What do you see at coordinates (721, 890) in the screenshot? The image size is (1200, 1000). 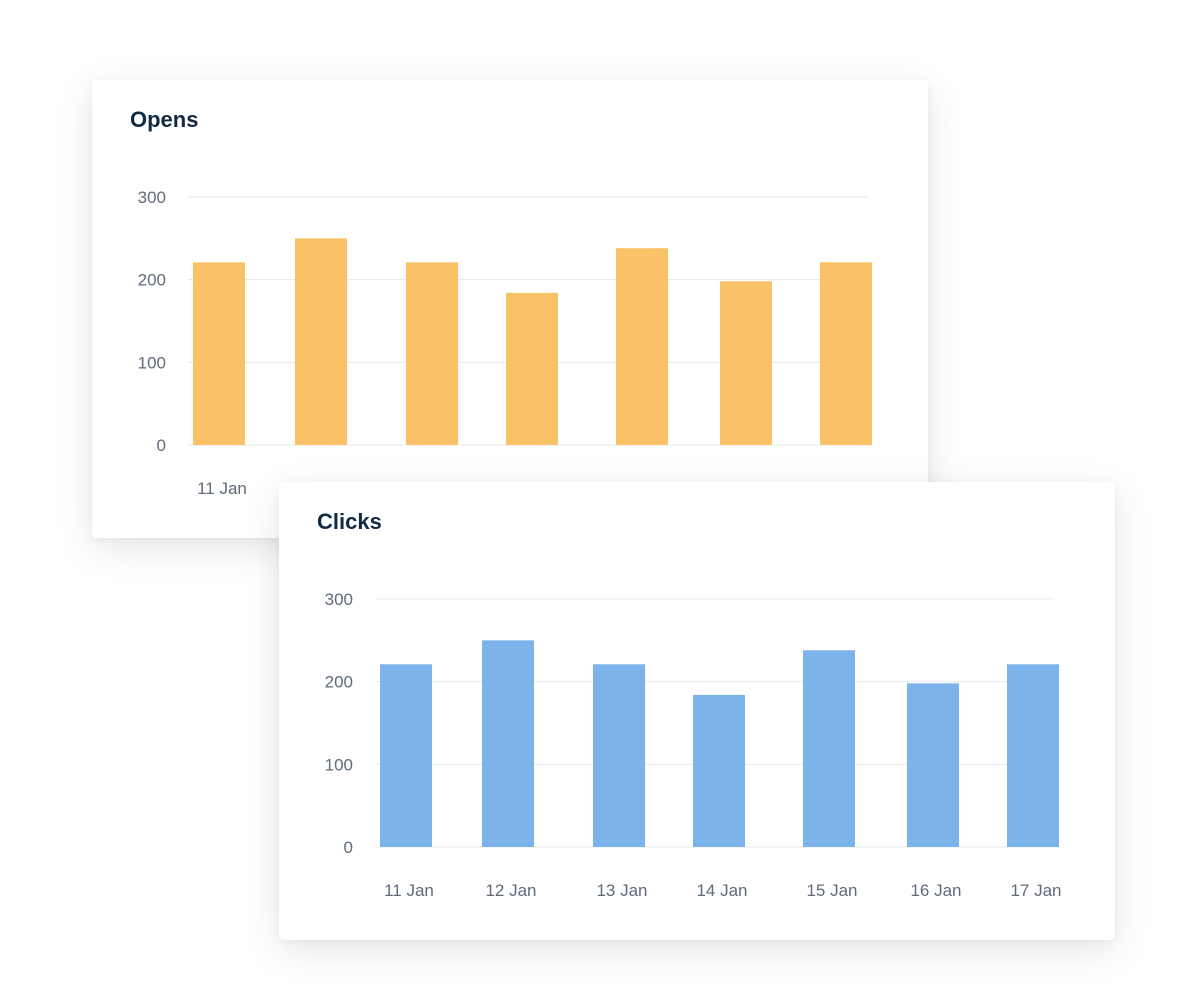 I see `x-tick-label: 14 Jan` at bounding box center [721, 890].